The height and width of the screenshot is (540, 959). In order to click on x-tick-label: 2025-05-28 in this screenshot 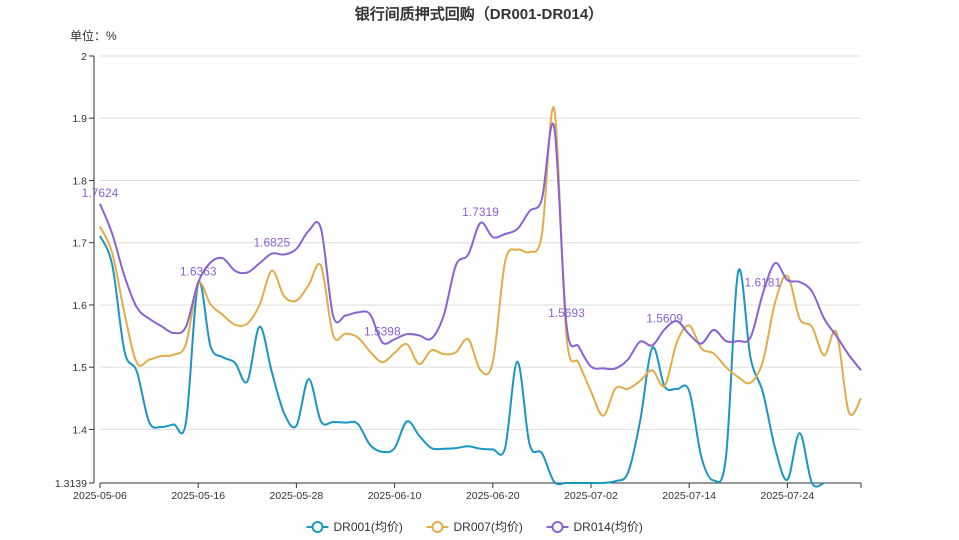, I will do `click(297, 496)`.